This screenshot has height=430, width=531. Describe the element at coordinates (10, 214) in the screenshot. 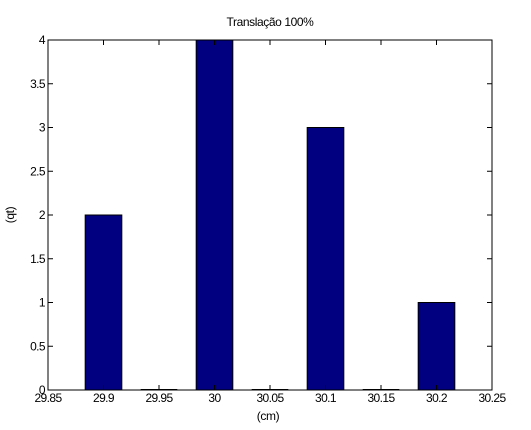

I see `y-axis-label: (qt)` at that location.